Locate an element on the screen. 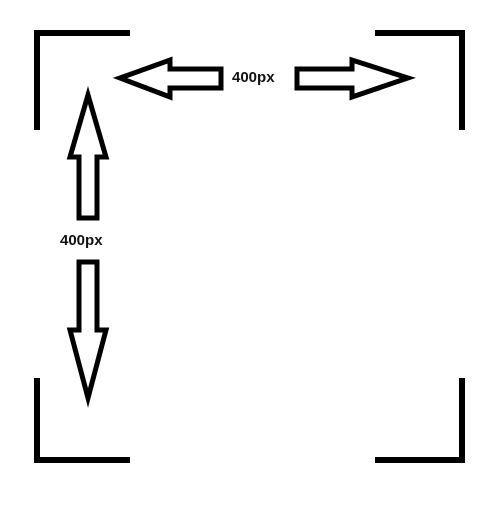 The height and width of the screenshot is (505, 500). corner-bracket-bottom-right is located at coordinates (420, 420).